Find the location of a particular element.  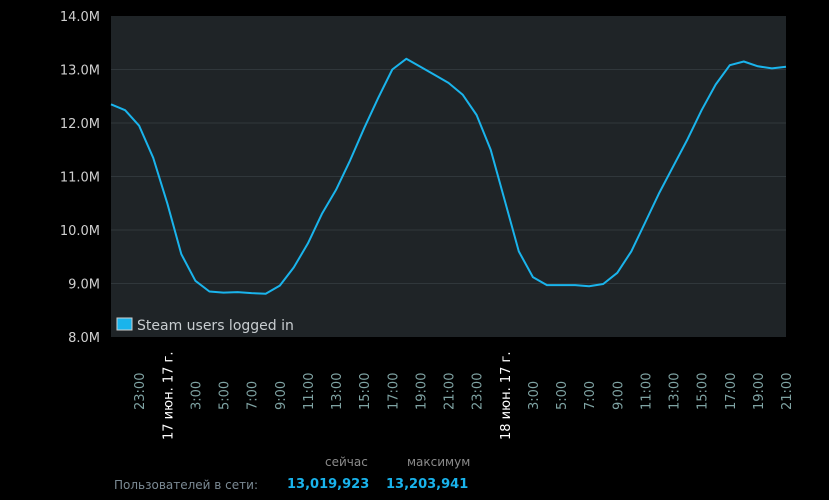

now-header: сейчас is located at coordinates (346, 462).